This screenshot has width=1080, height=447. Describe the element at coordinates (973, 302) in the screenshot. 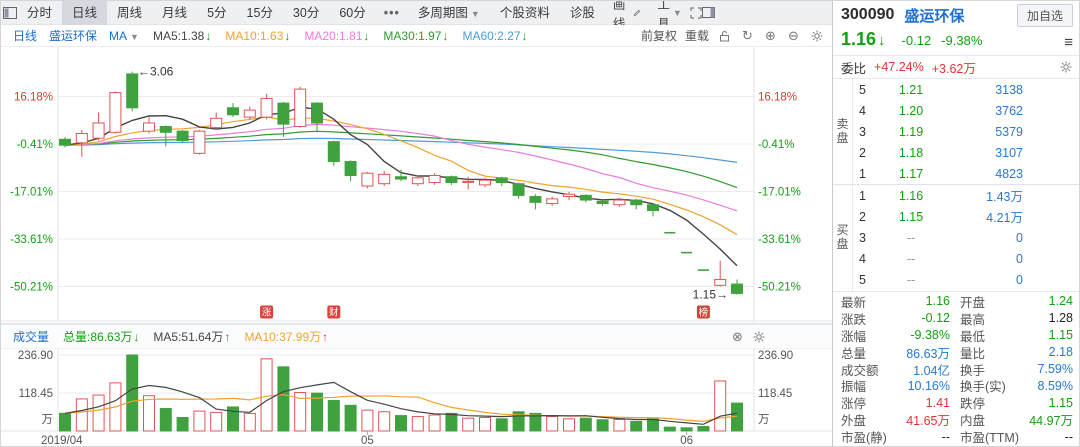

I see `stat-label: 开盘` at that location.